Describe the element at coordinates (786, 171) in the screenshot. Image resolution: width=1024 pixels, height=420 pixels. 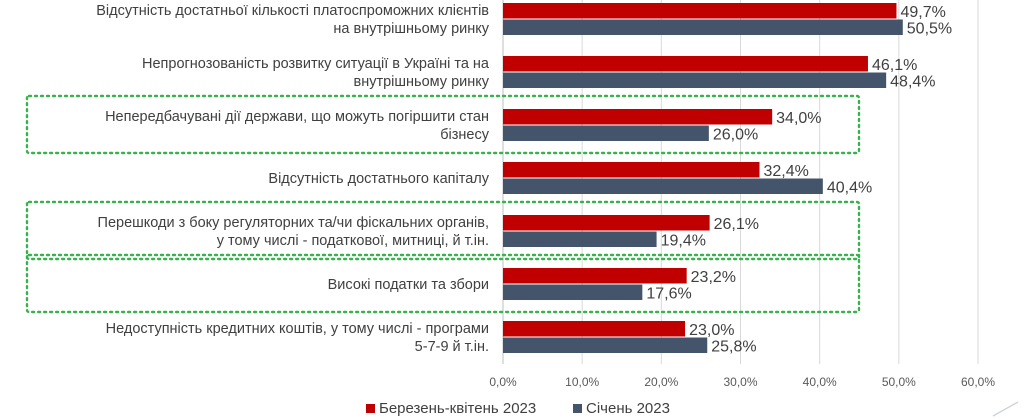
I see `data-label: 32,4%` at that location.